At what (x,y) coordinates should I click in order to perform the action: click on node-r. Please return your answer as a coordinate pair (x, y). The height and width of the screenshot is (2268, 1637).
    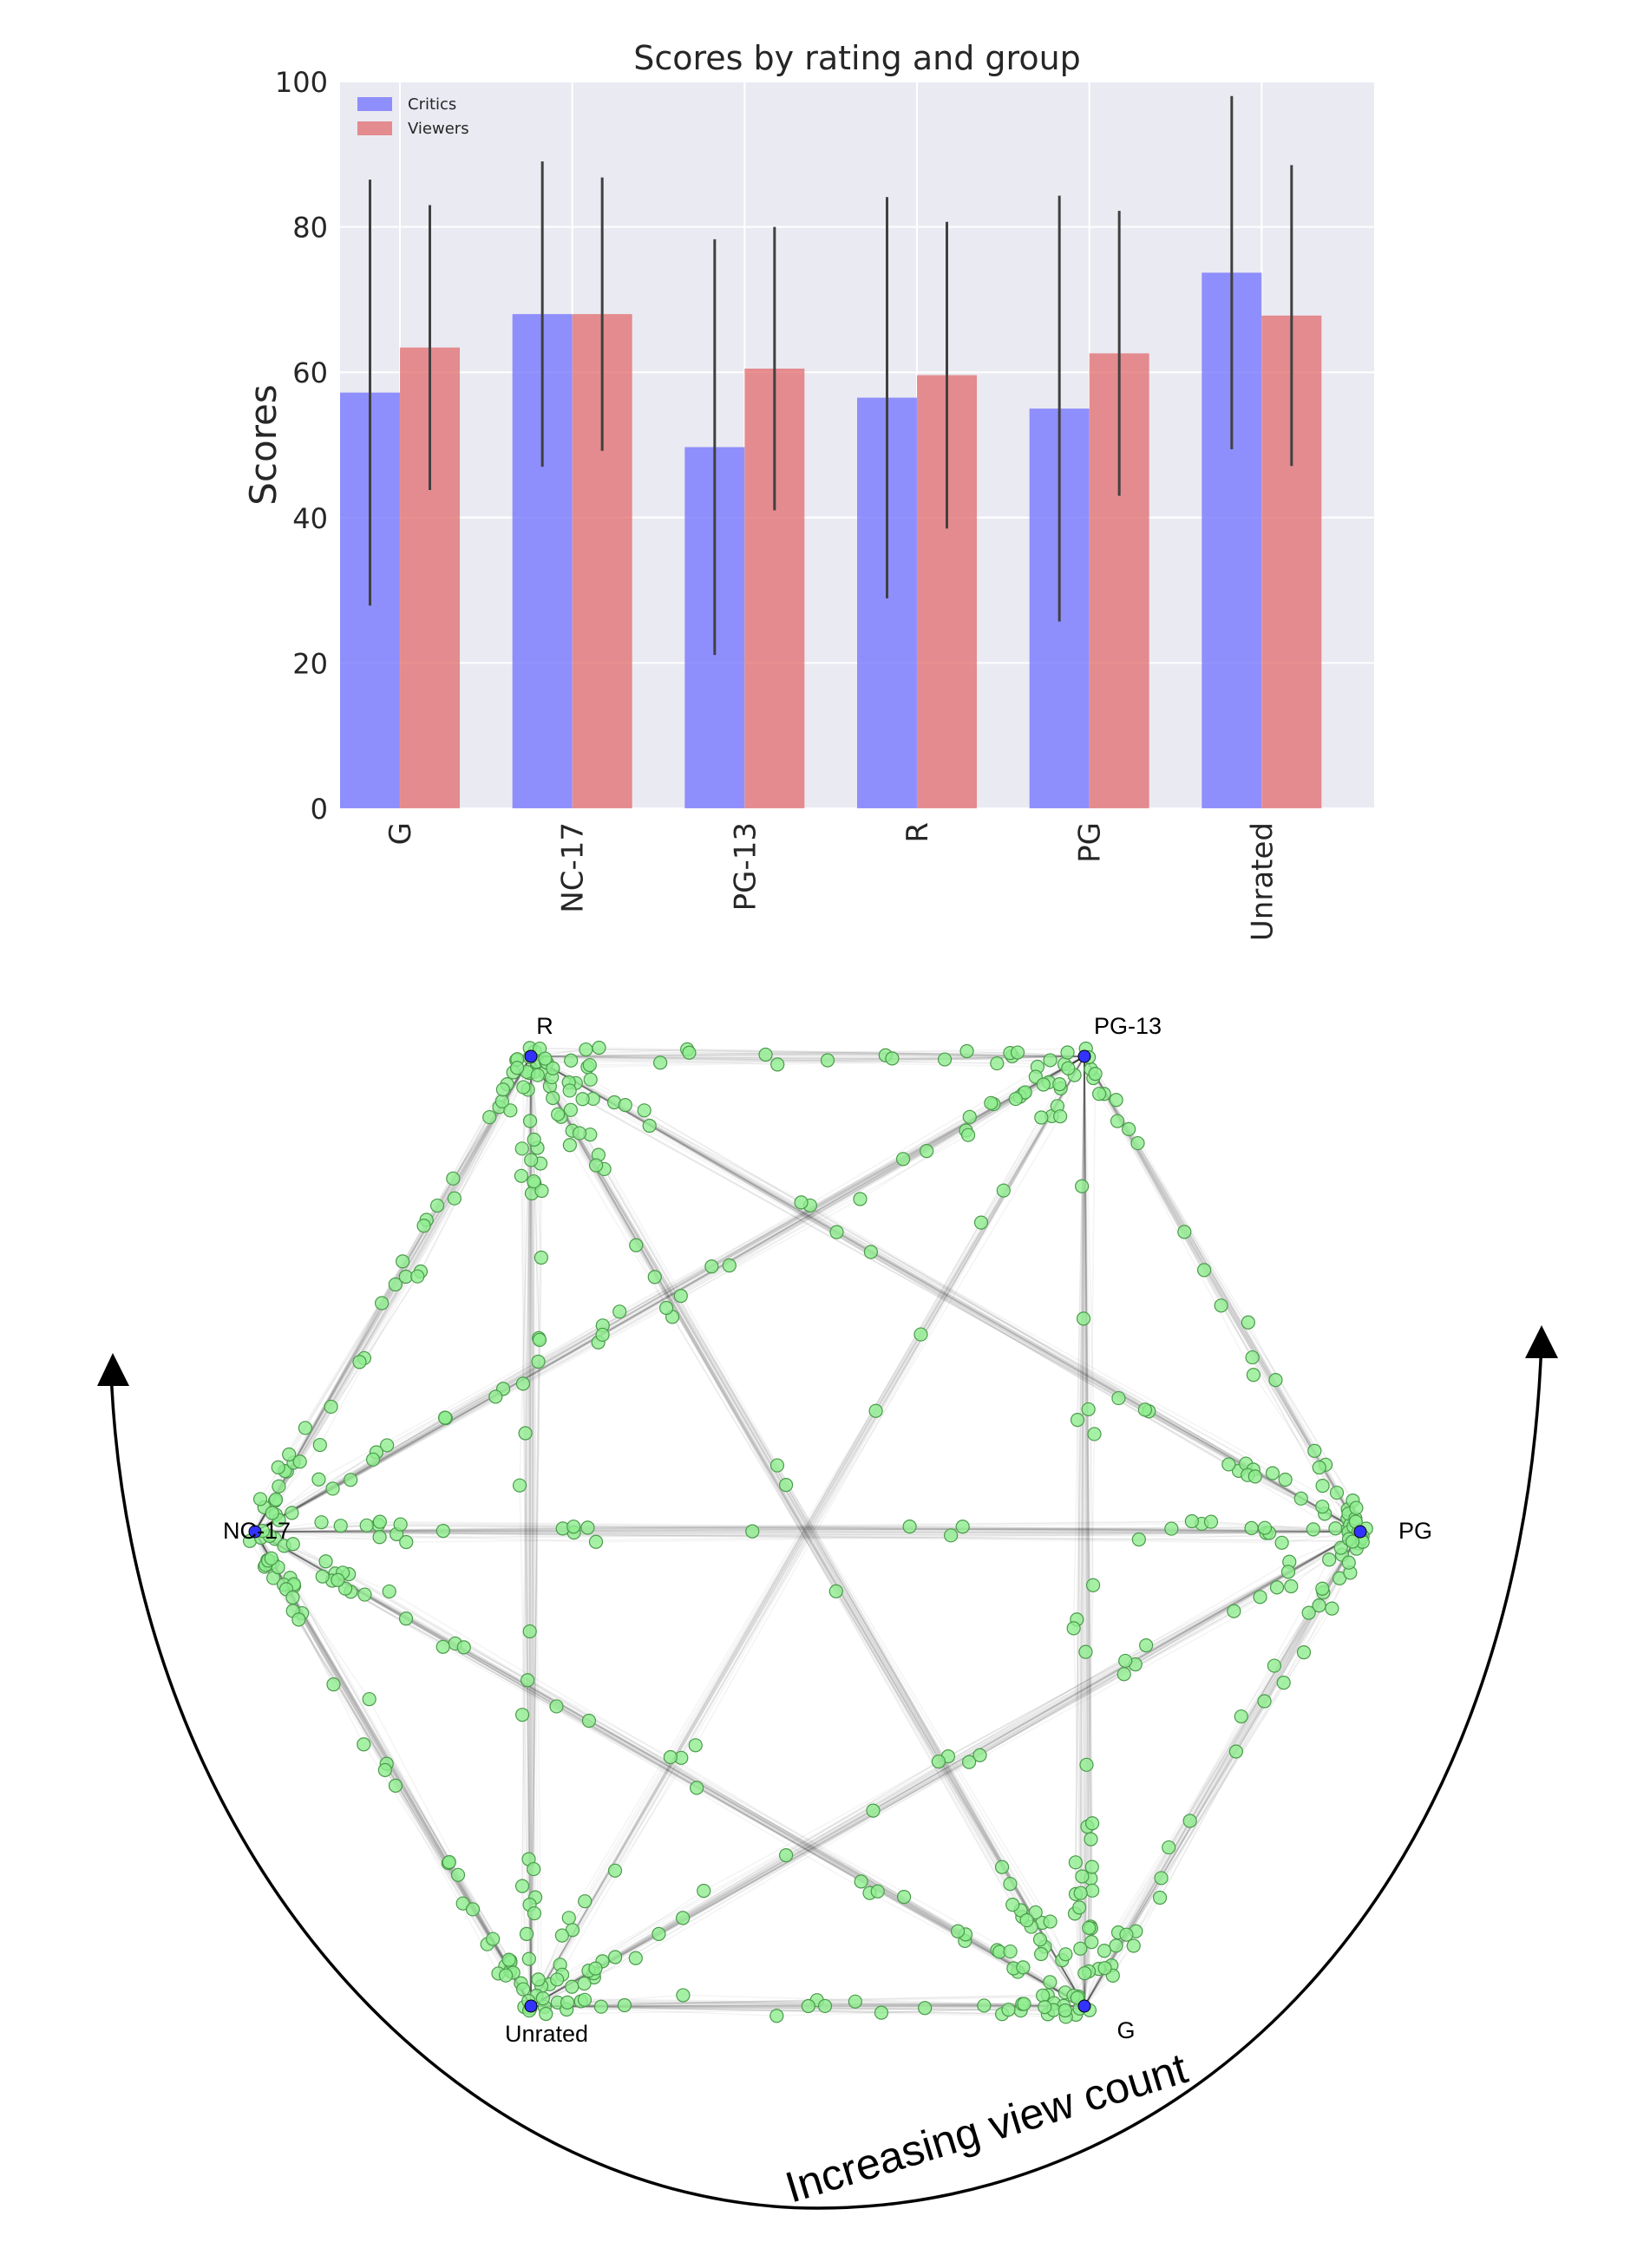
    Looking at the image, I should click on (531, 1056).